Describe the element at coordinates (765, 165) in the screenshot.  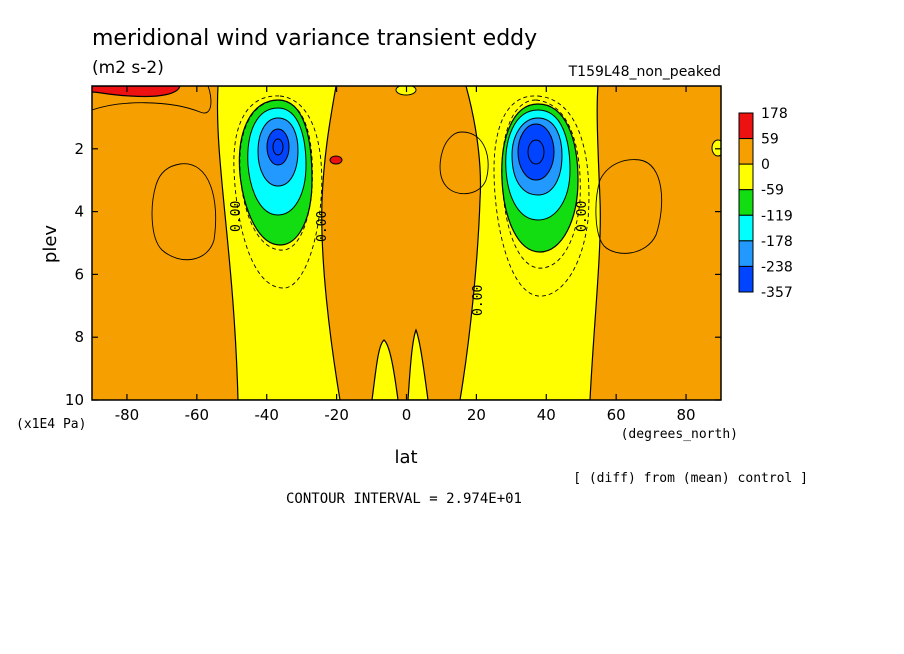
I see `colorbar-label: 0` at that location.